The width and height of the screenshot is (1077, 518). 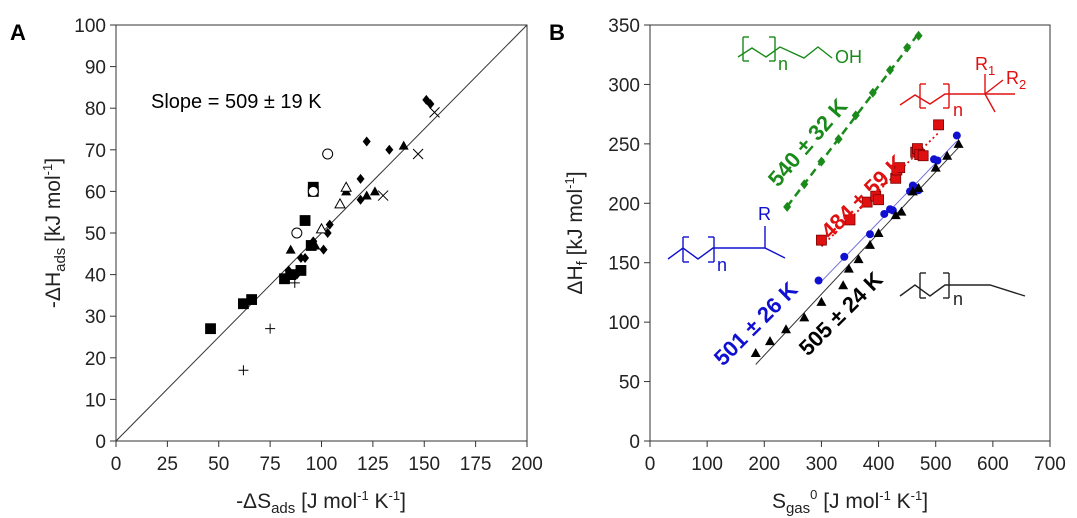 I want to click on green-fit-line, so click(x=853, y=120).